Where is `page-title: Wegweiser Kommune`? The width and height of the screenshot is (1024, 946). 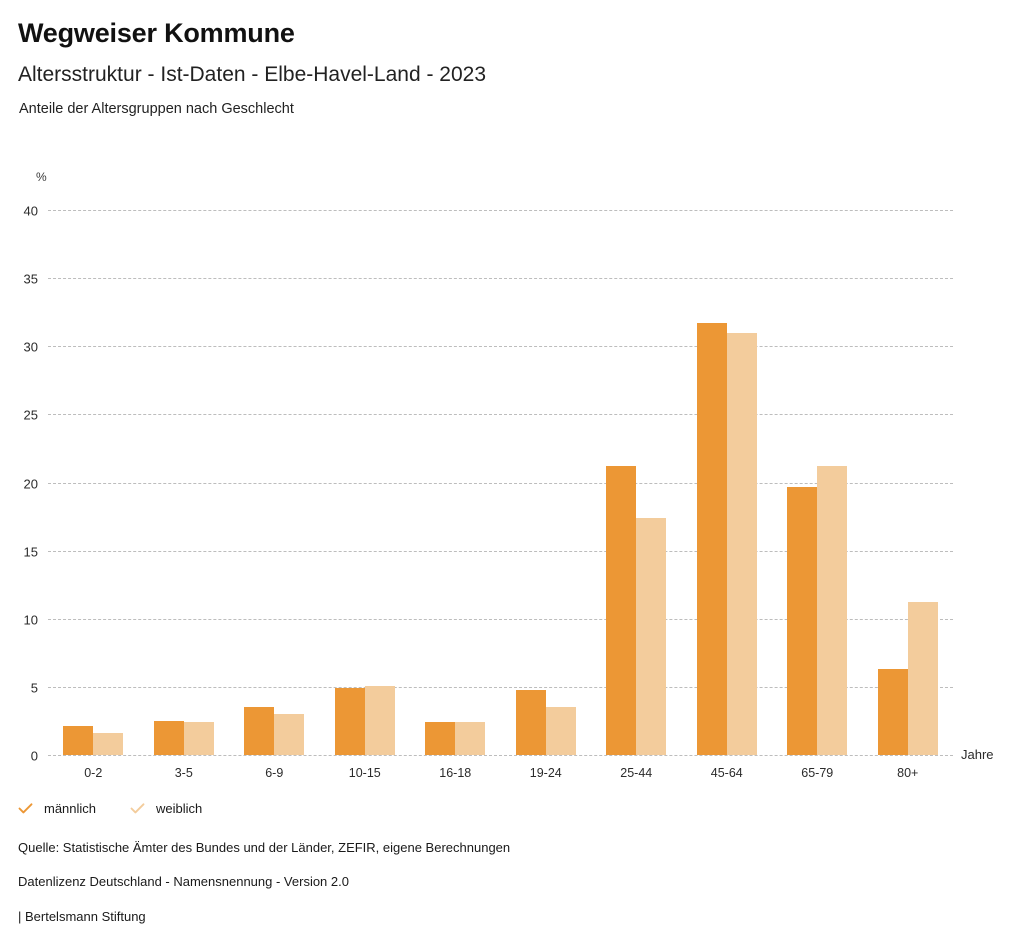
page-title: Wegweiser Kommune is located at coordinates (156, 33).